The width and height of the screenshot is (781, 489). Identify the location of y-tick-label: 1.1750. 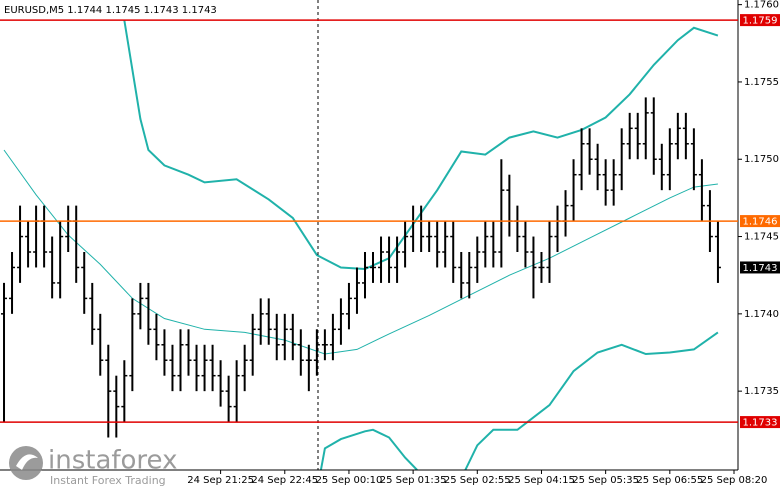
(761, 159).